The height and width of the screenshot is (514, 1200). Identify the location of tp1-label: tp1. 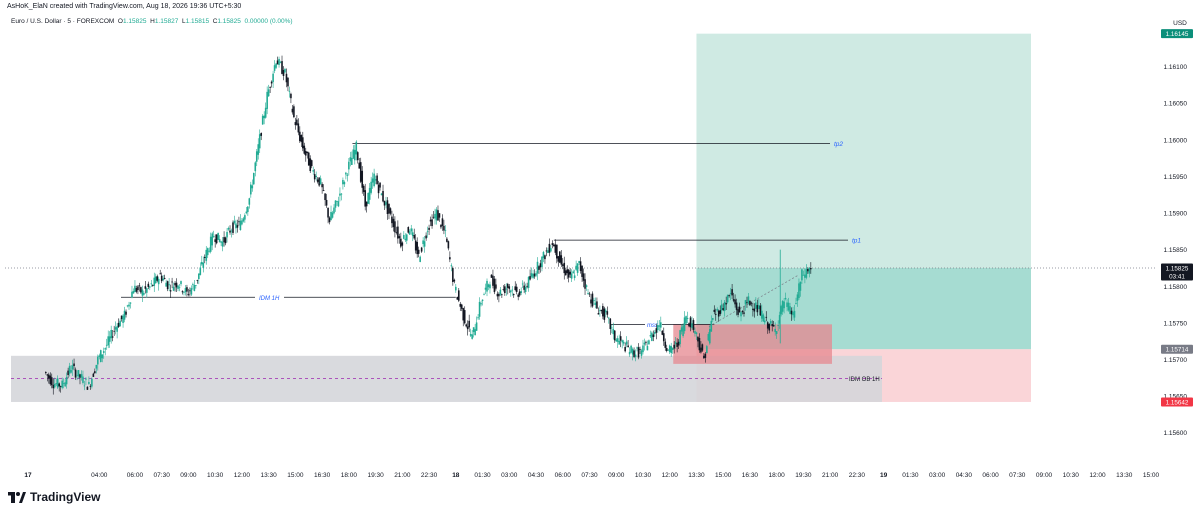
(856, 241).